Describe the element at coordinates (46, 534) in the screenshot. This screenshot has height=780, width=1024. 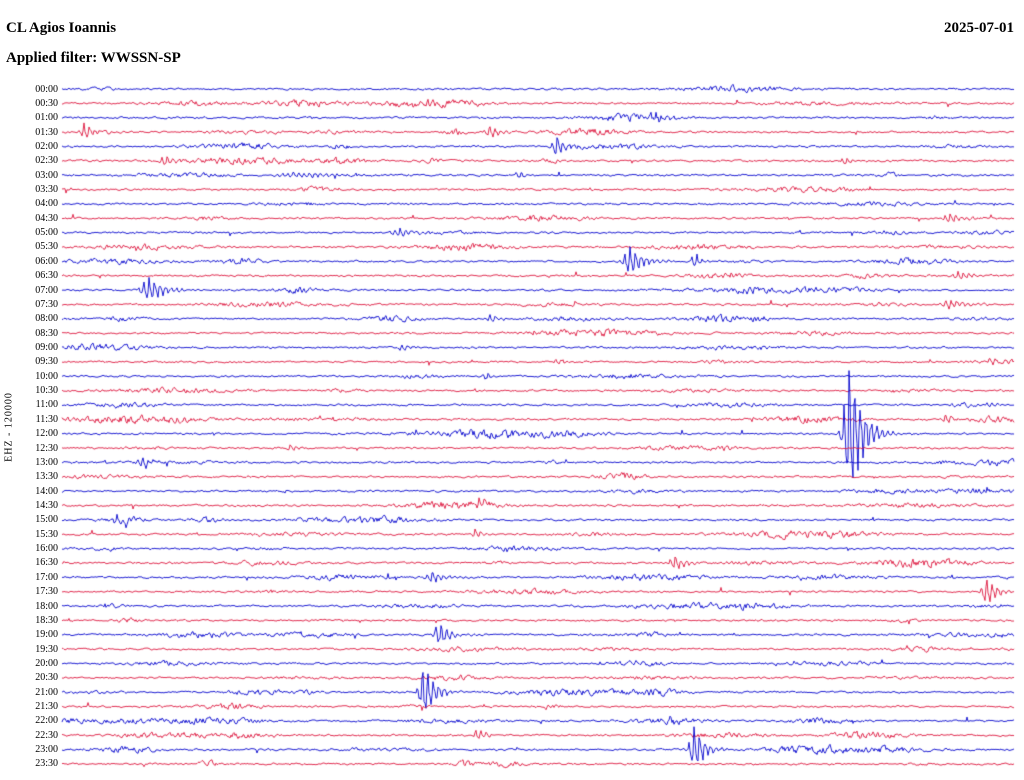
I see `time-label: 15:30` at that location.